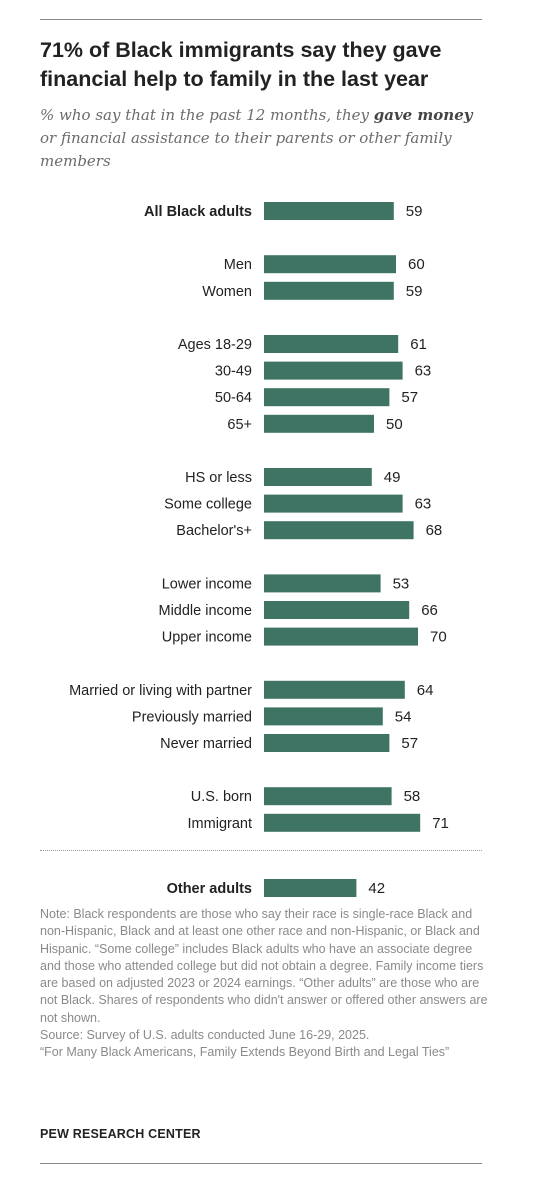  Describe the element at coordinates (392, 477) in the screenshot. I see `value-label-hs-or-less: 49` at that location.